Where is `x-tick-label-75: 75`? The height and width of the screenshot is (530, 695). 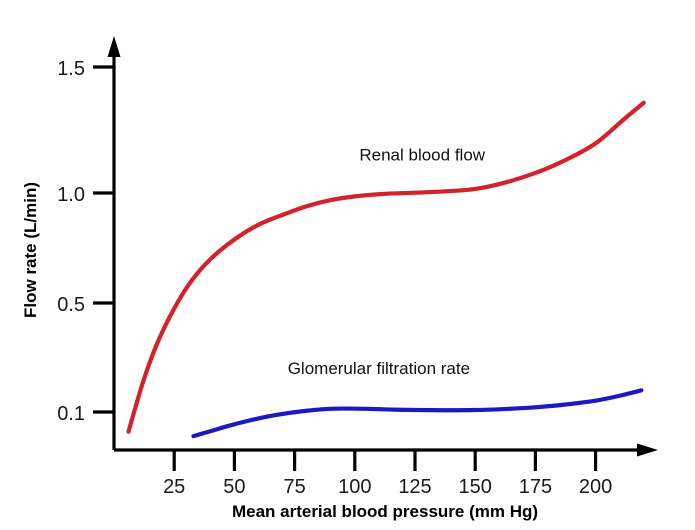 x-tick-label-75: 75 is located at coordinates (294, 487).